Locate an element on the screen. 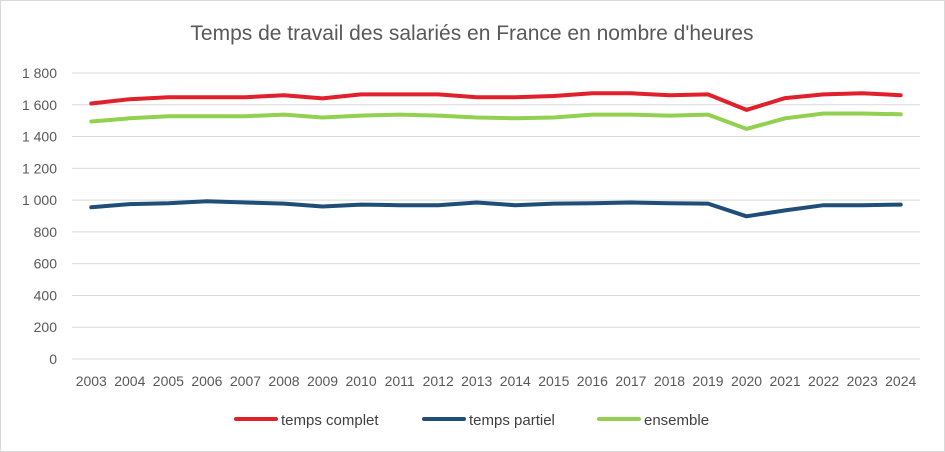 This screenshot has height=452, width=945. x-tick-label: 2021 is located at coordinates (785, 381).